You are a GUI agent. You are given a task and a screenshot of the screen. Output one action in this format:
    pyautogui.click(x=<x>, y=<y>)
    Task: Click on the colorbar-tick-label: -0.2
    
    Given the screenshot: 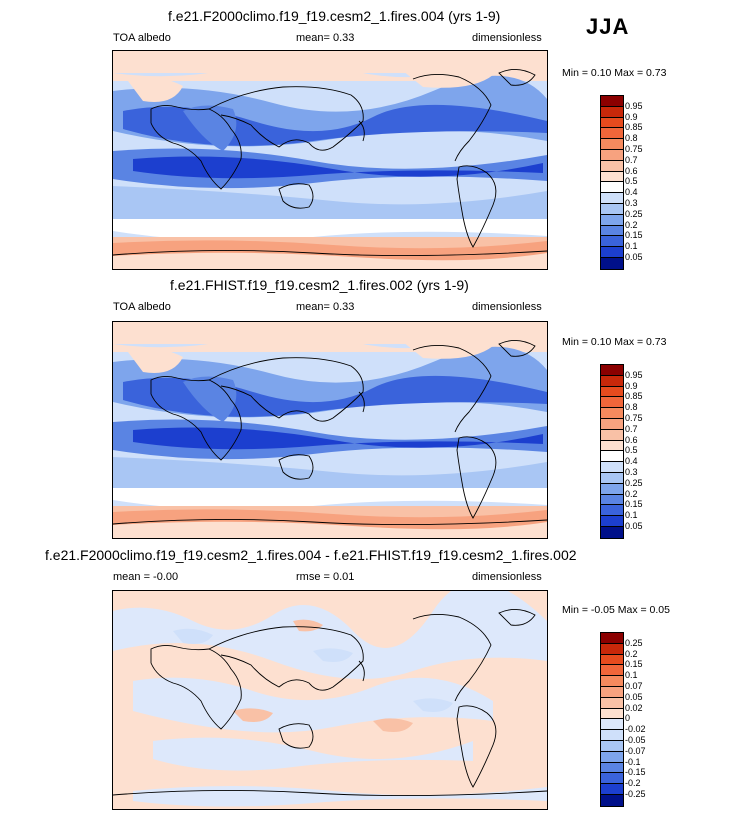 What is the action you would take?
    pyautogui.click(x=633, y=783)
    